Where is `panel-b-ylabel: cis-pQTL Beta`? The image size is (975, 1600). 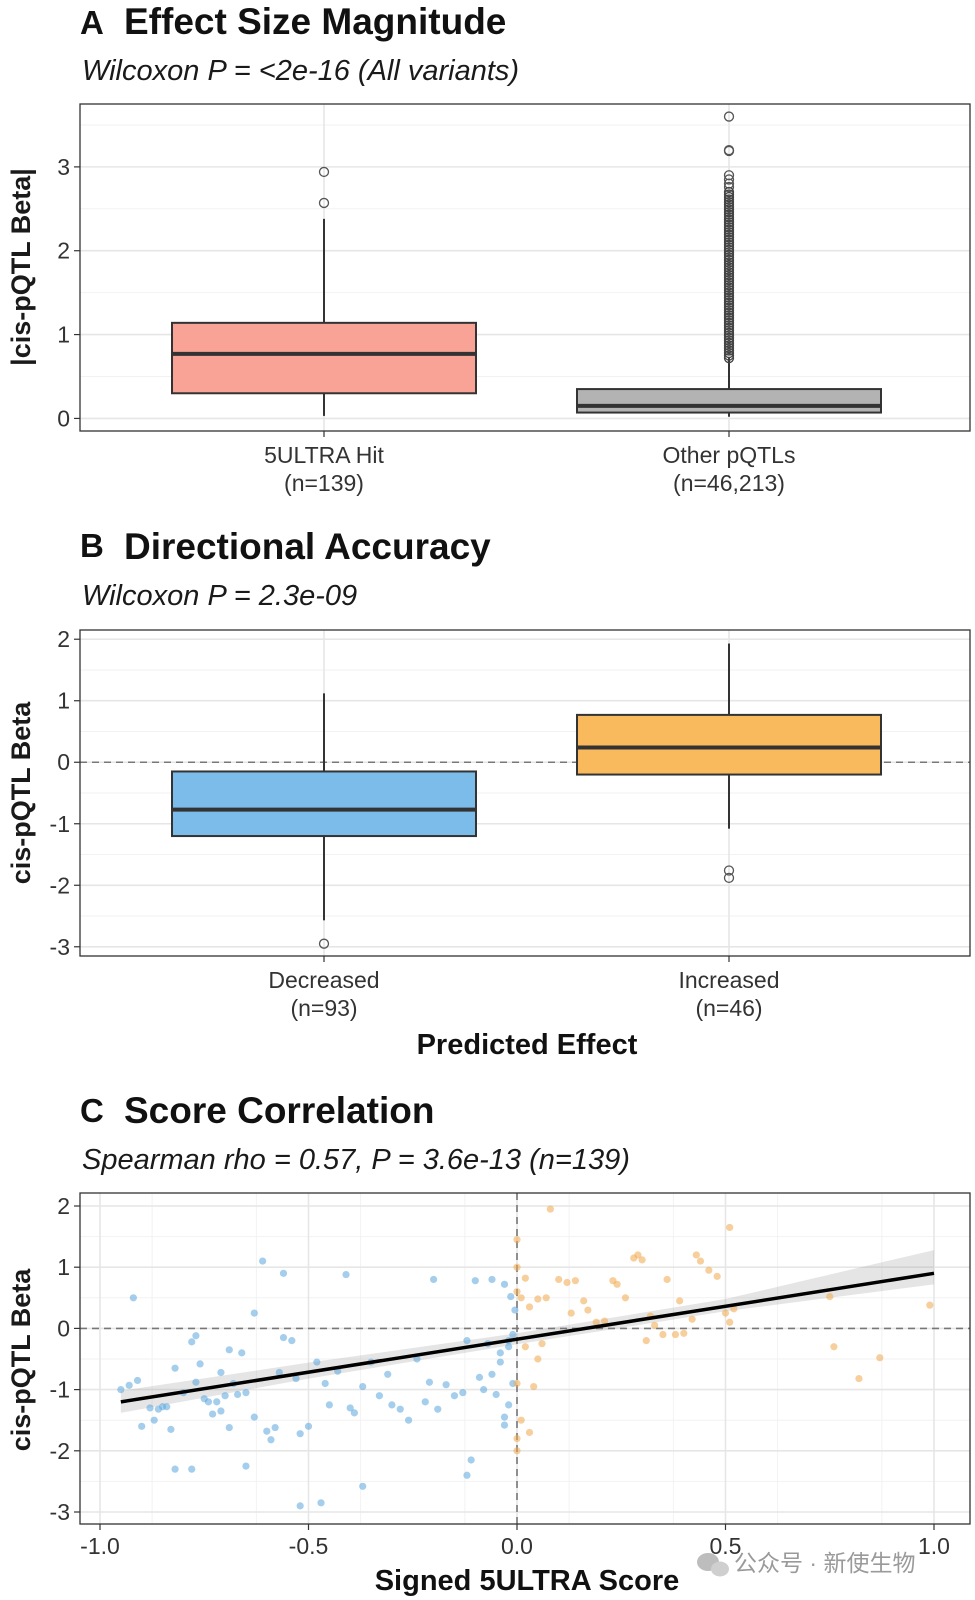
panel-b-ylabel: cis-pQTL Beta is located at coordinates (21, 793).